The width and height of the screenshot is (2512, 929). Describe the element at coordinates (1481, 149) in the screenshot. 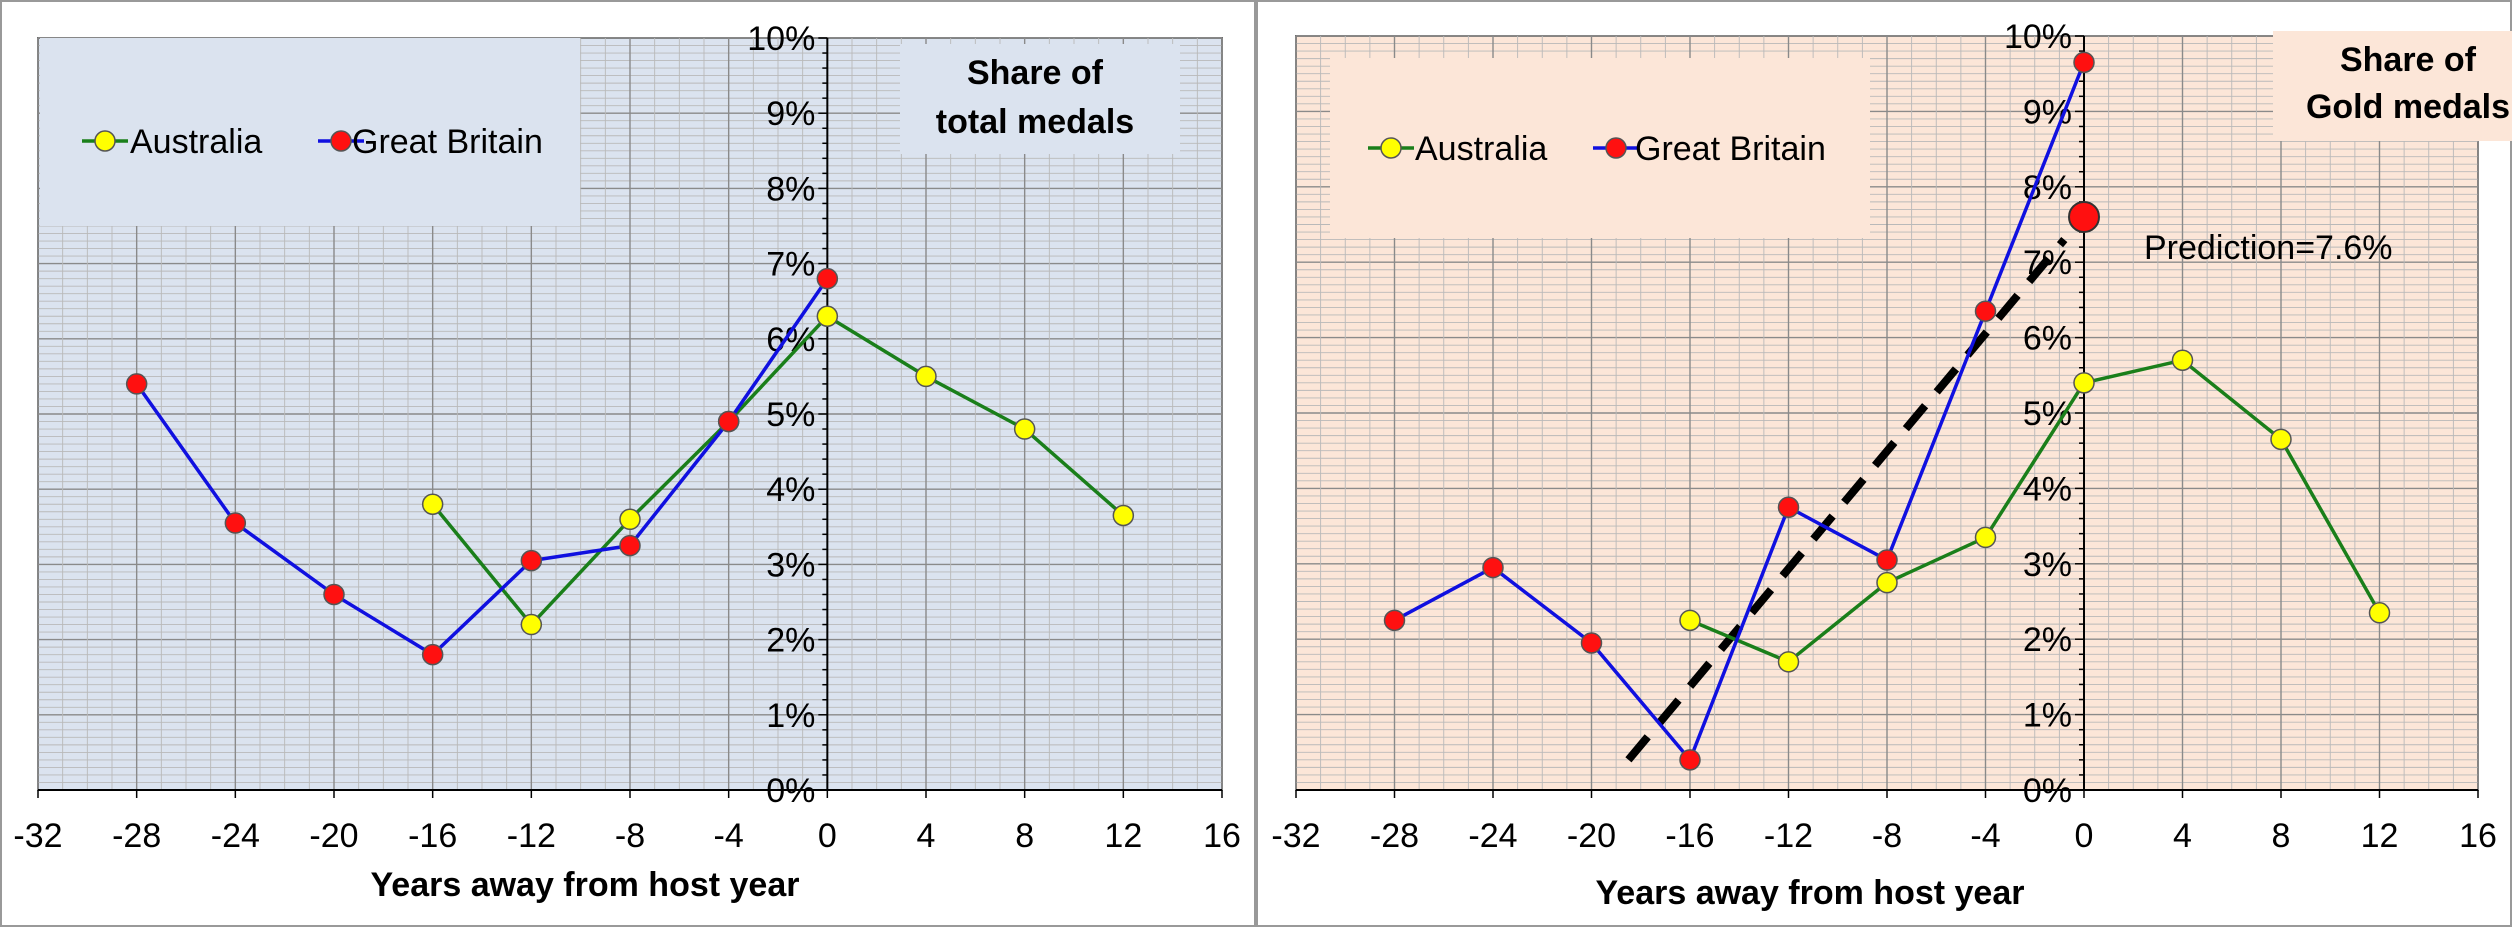

I see `legend-label: Australia` at that location.